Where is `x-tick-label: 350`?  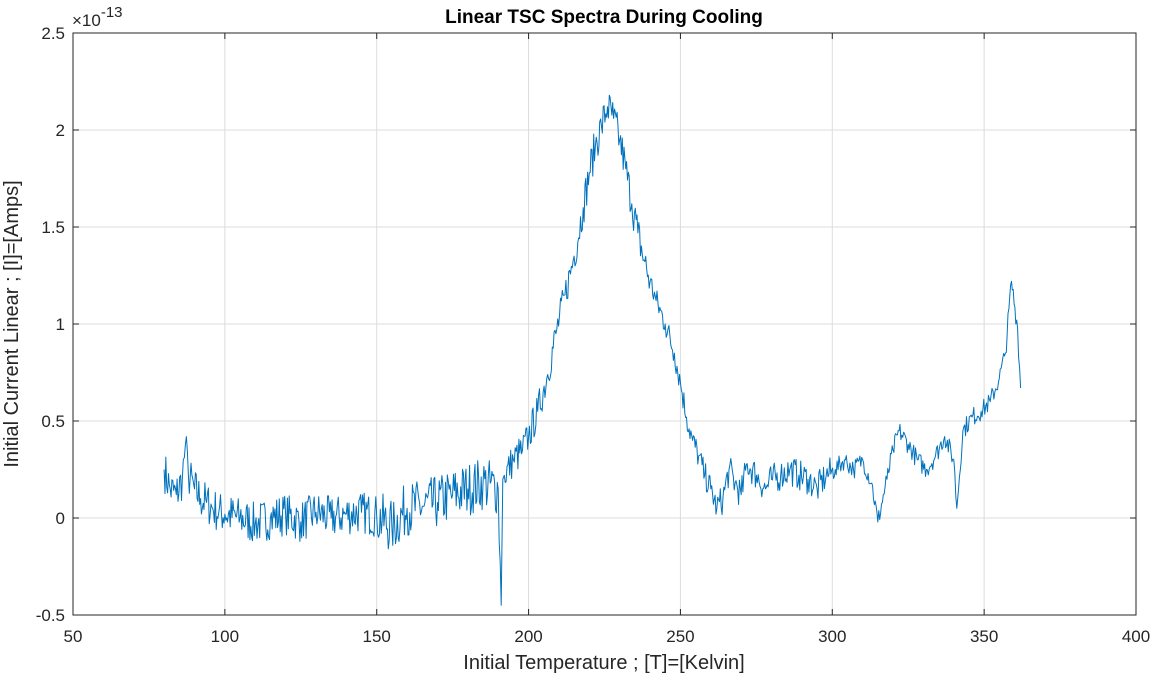 x-tick-label: 350 is located at coordinates (984, 636).